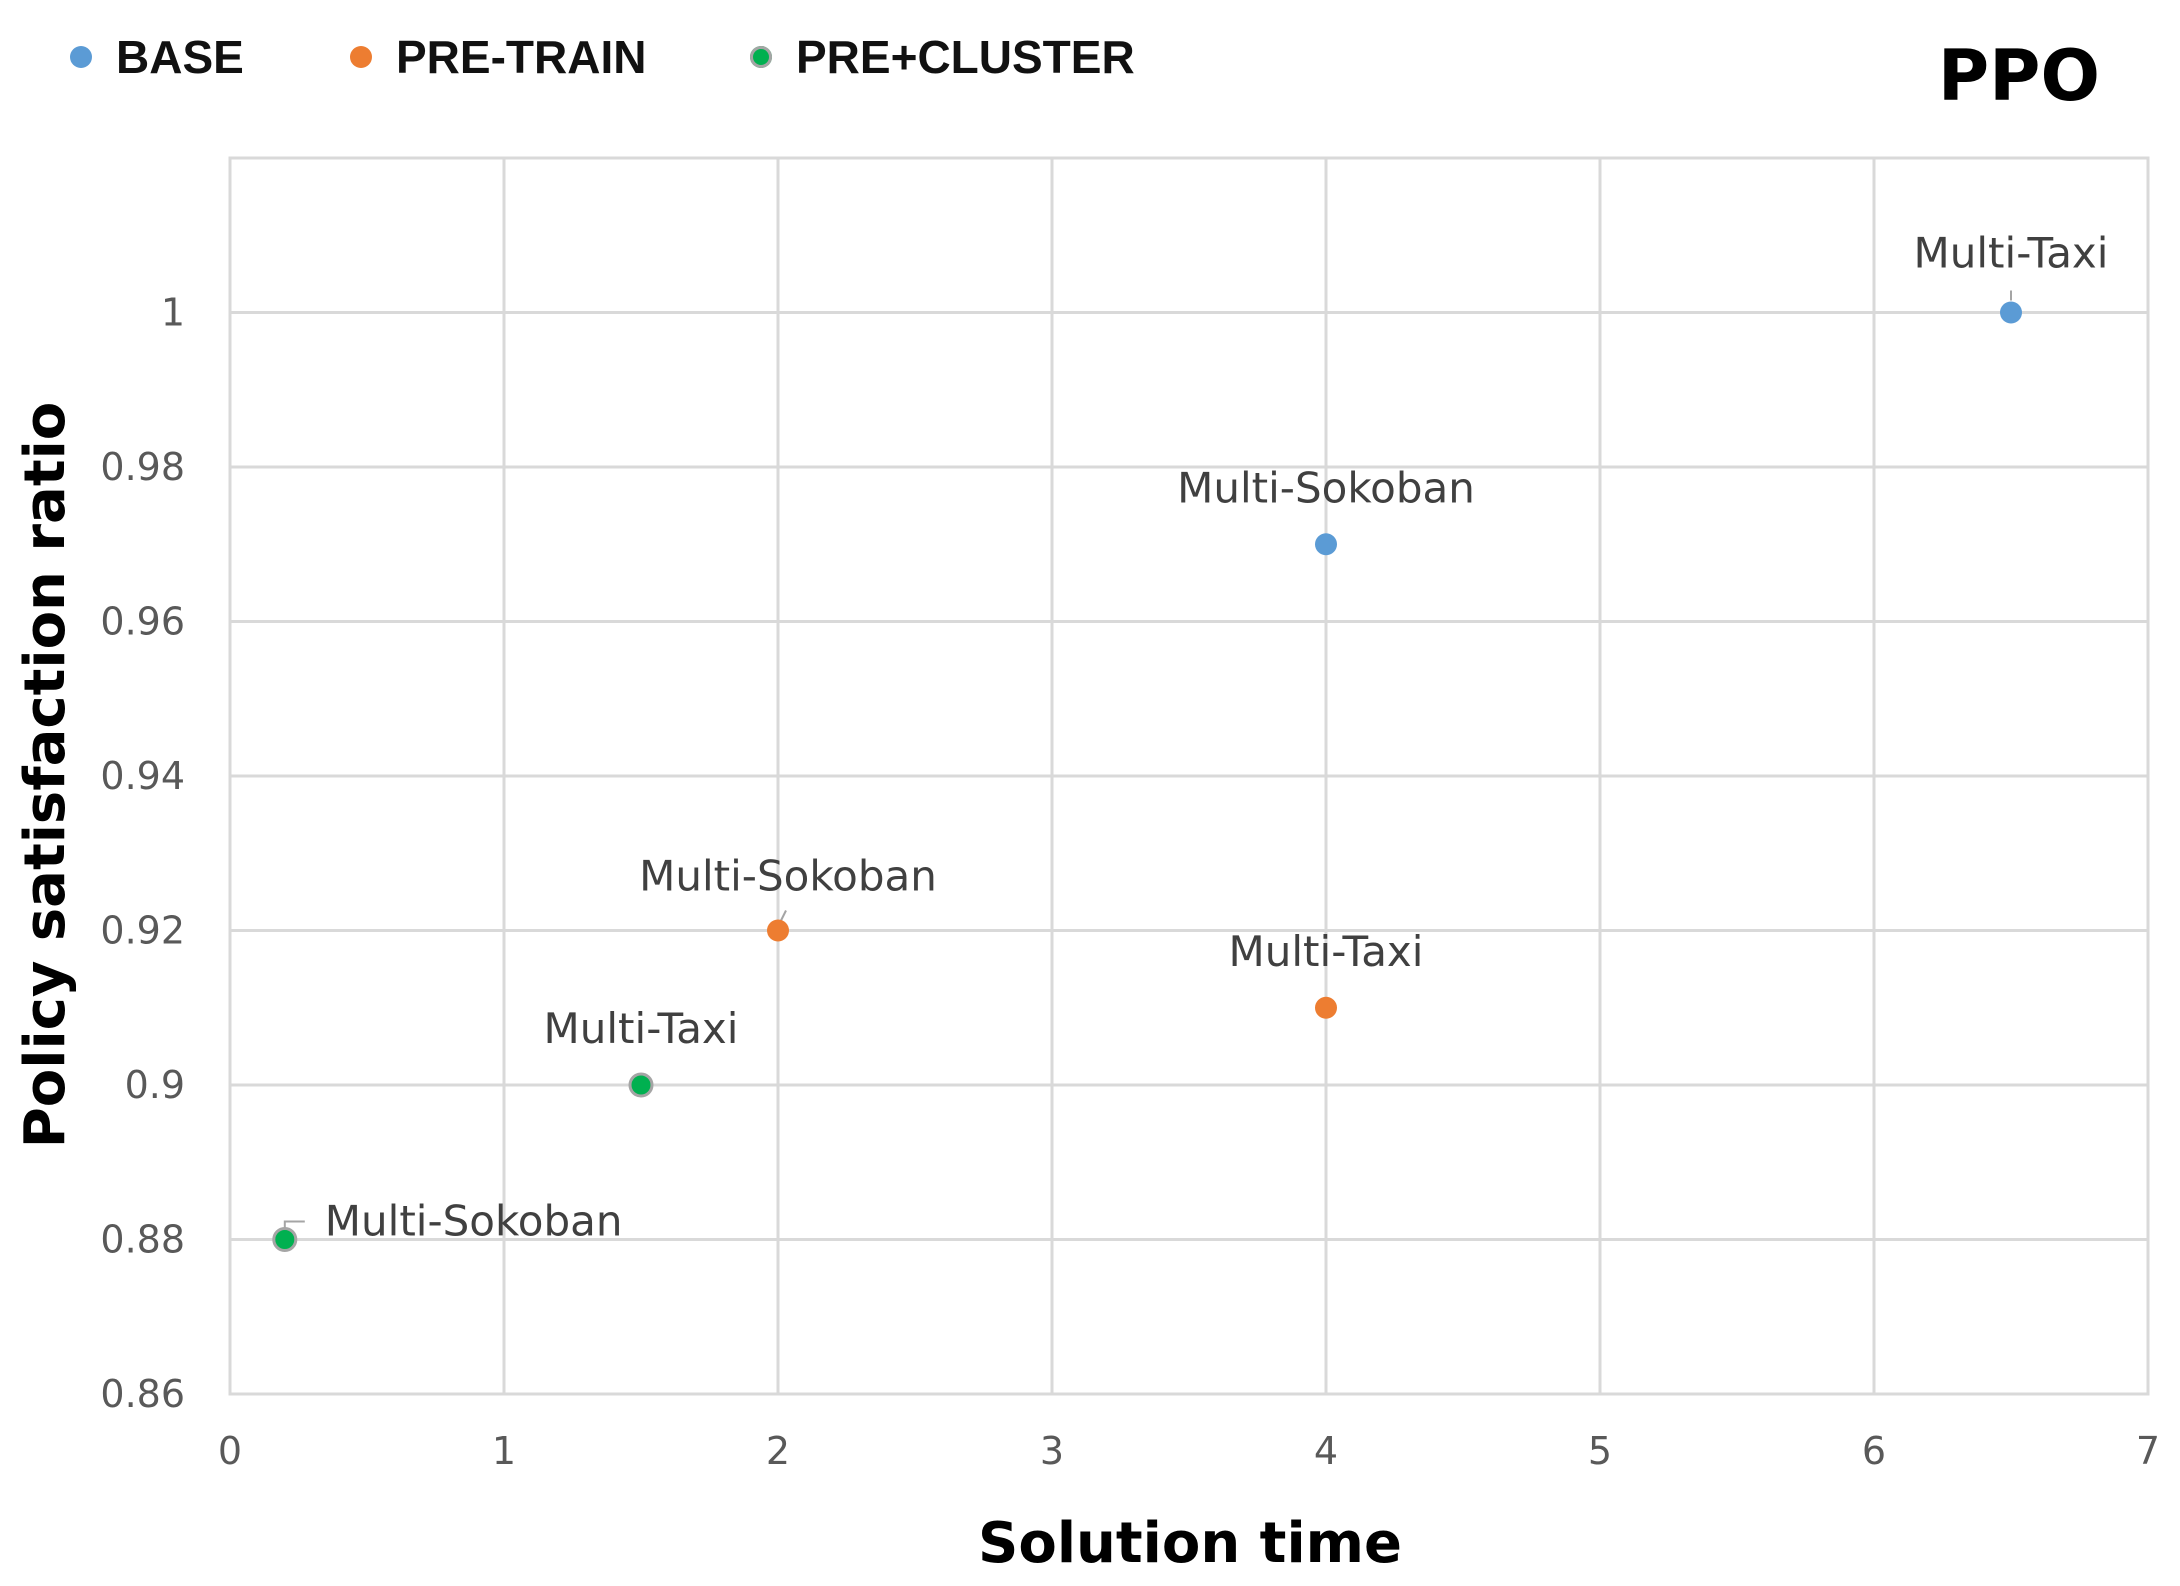  What do you see at coordinates (1600, 1451) in the screenshot?
I see `x-tick-label: 5` at bounding box center [1600, 1451].